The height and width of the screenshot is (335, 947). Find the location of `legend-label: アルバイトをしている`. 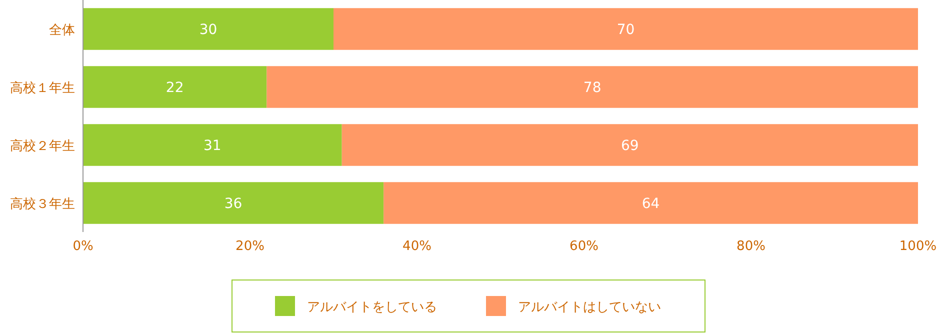

legend-label: アルバイトをしている is located at coordinates (372, 307).